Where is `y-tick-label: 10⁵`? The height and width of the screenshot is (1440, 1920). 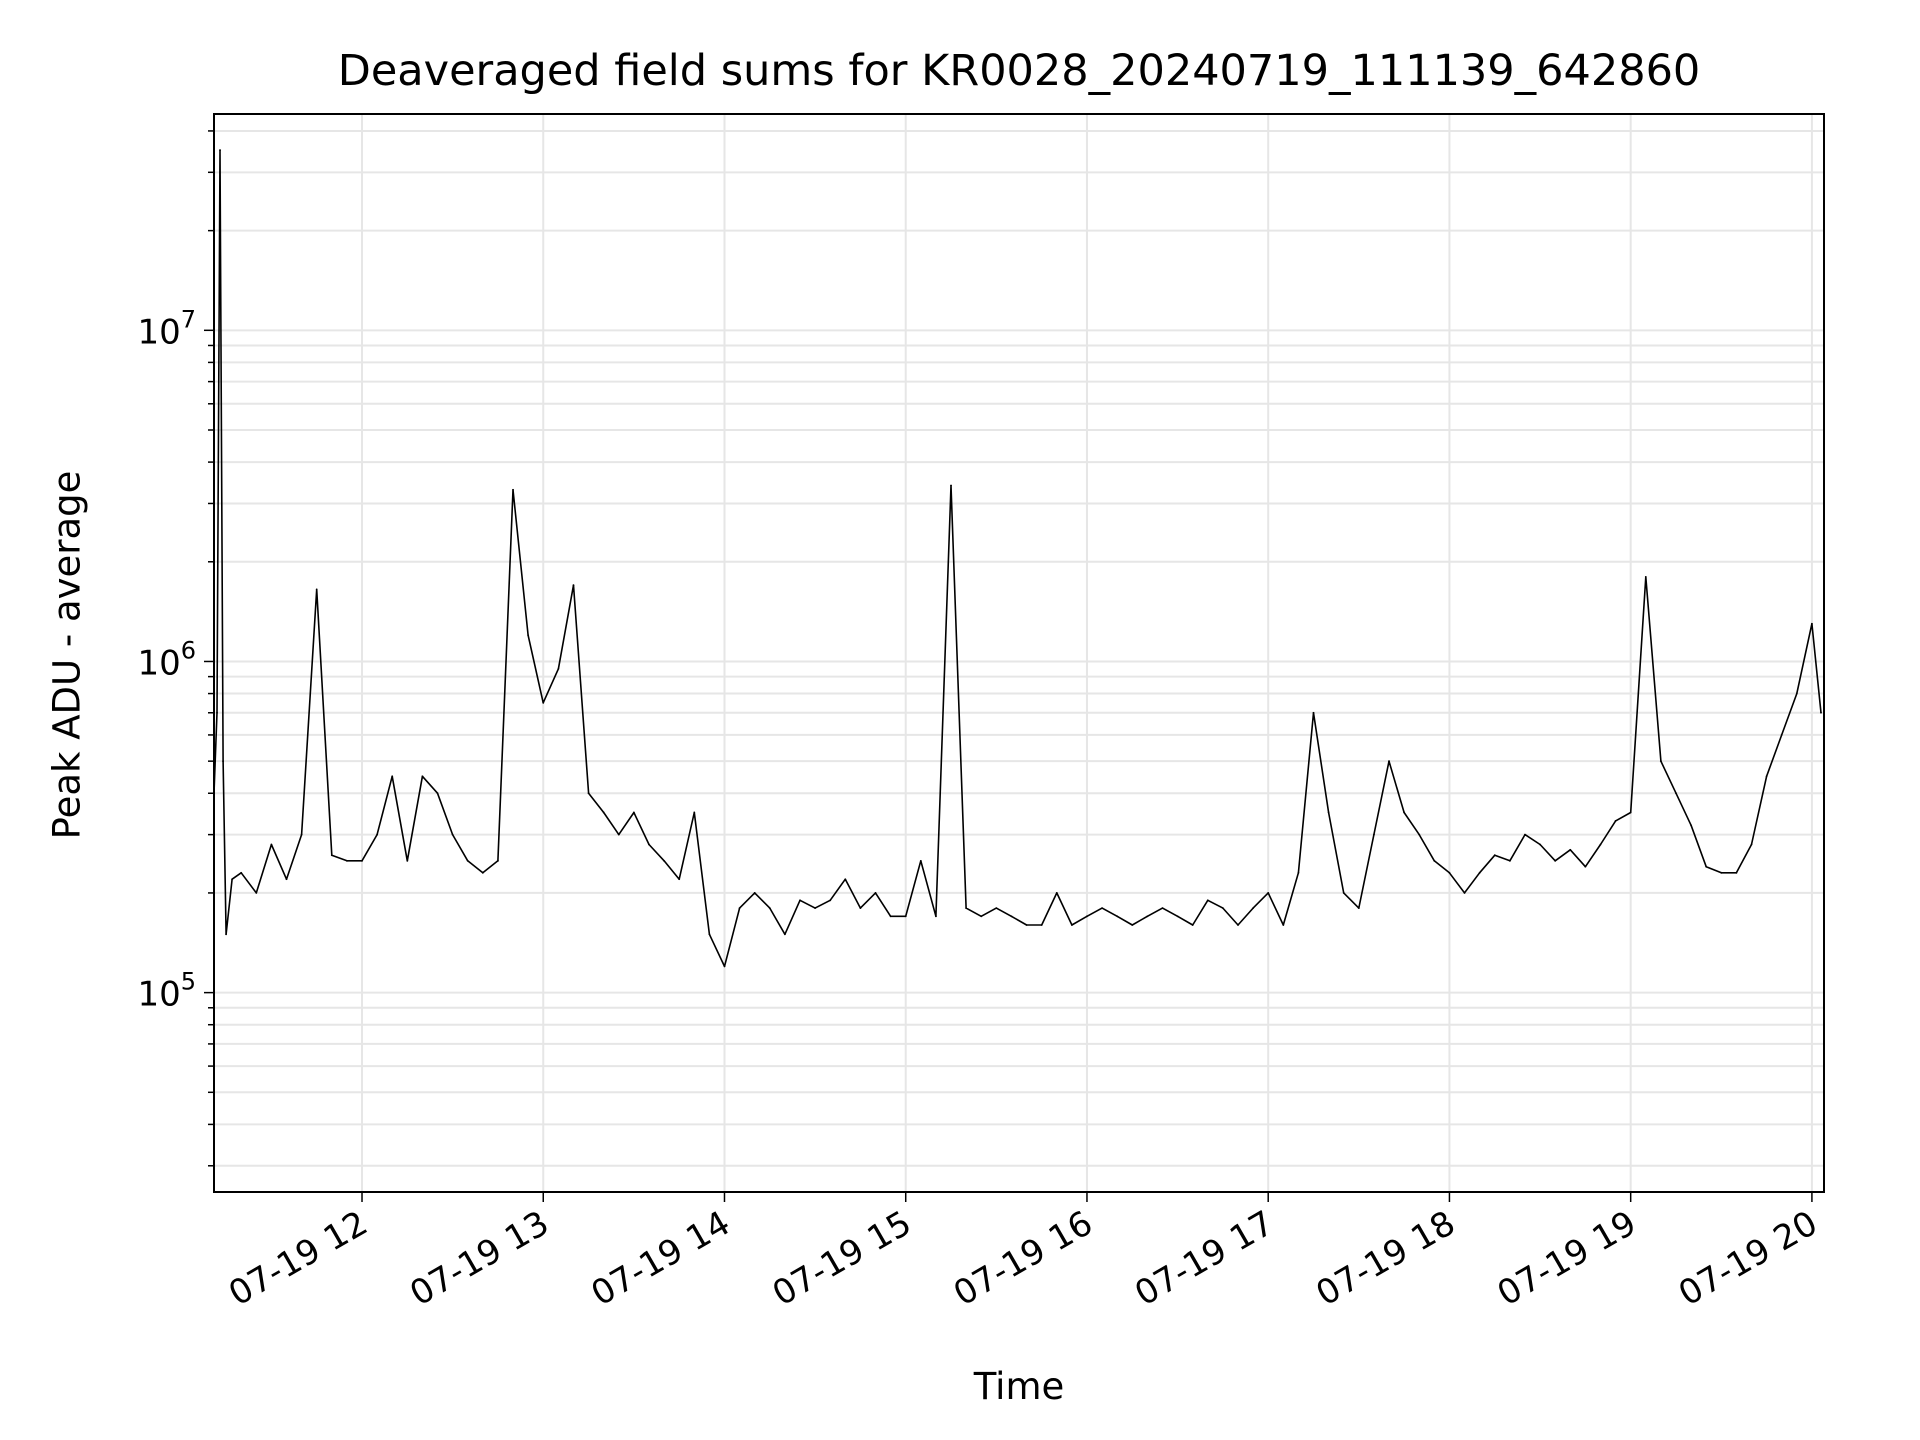
y-tick-label: 10⁵ is located at coordinates (166, 991).